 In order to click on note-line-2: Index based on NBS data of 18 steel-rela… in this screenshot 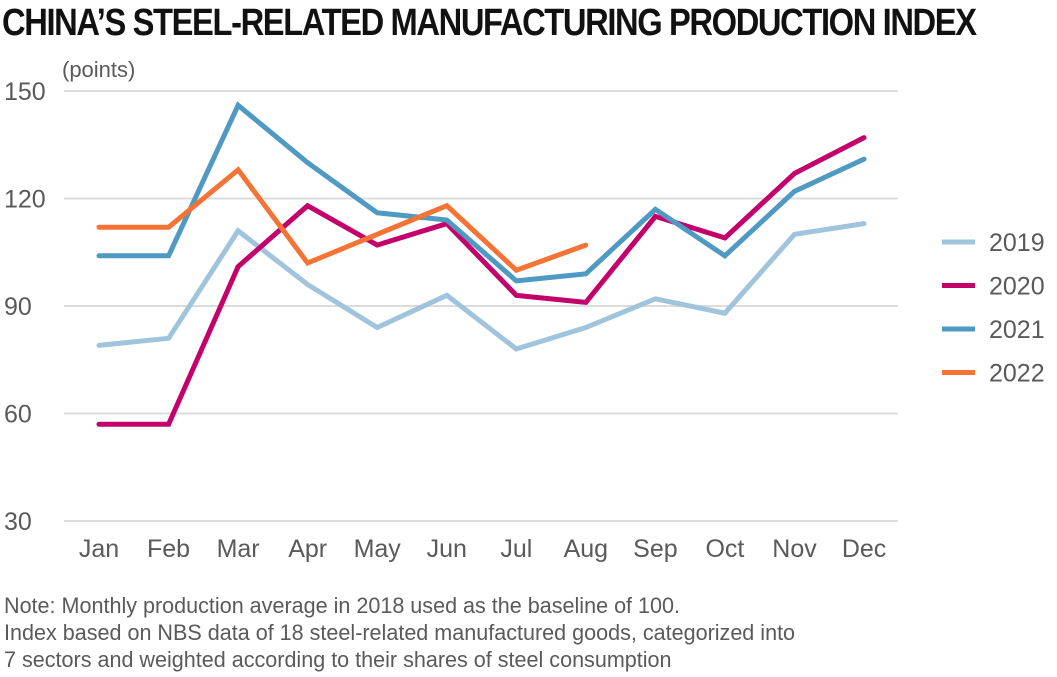, I will do `click(400, 632)`.